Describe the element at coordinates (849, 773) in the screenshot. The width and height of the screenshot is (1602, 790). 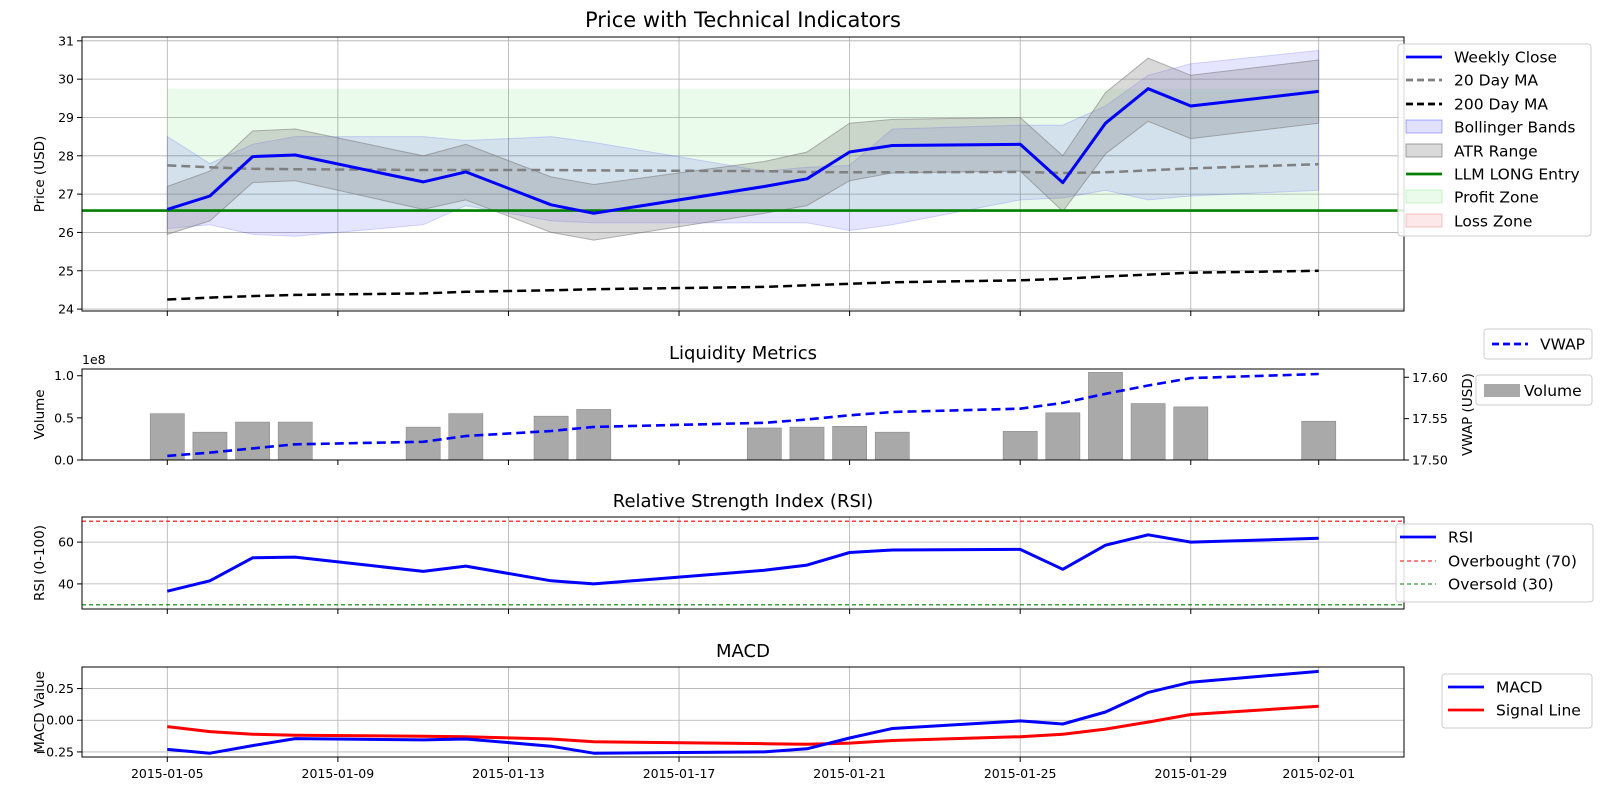
I see `x-tick-label: 2015-01-21` at that location.